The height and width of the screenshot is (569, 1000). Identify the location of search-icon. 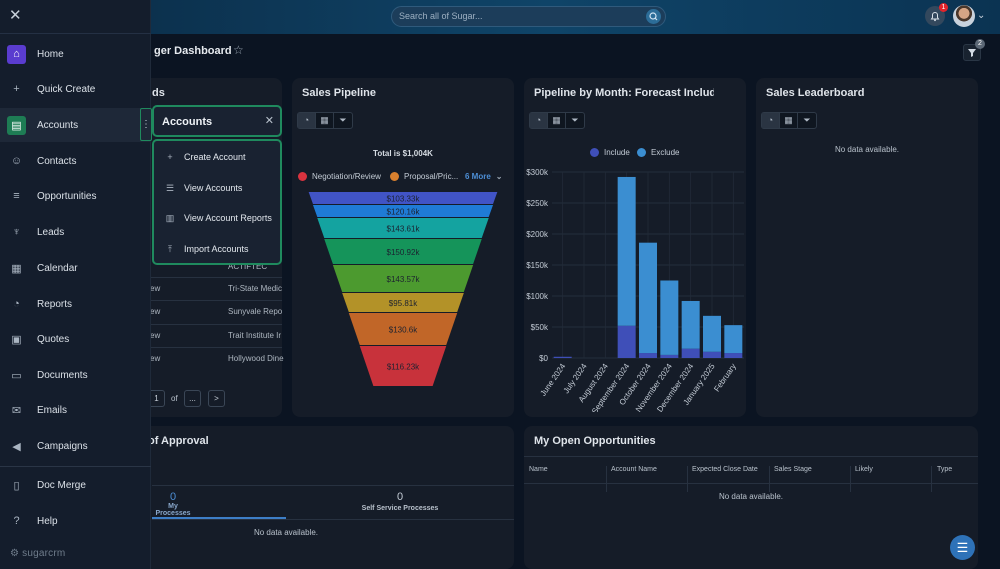
(653, 16).